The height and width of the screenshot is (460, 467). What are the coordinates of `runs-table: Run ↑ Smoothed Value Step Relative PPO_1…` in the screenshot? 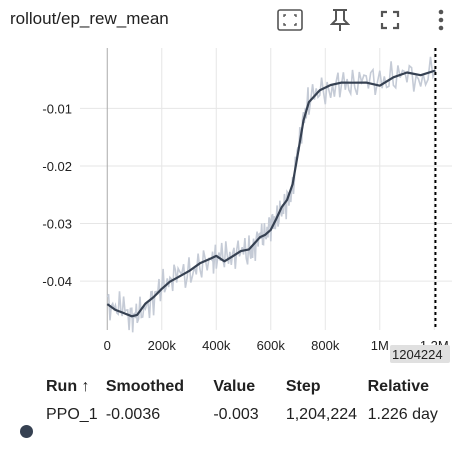 It's located at (242, 402).